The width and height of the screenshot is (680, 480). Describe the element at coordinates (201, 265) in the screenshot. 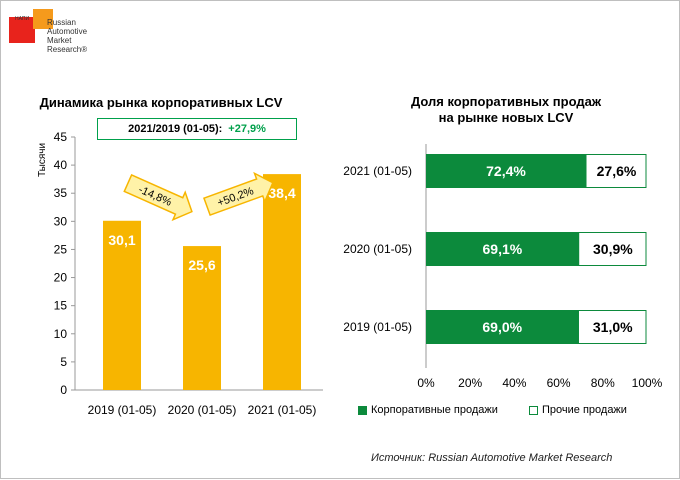

I see `bar-value-label: 25,6` at that location.